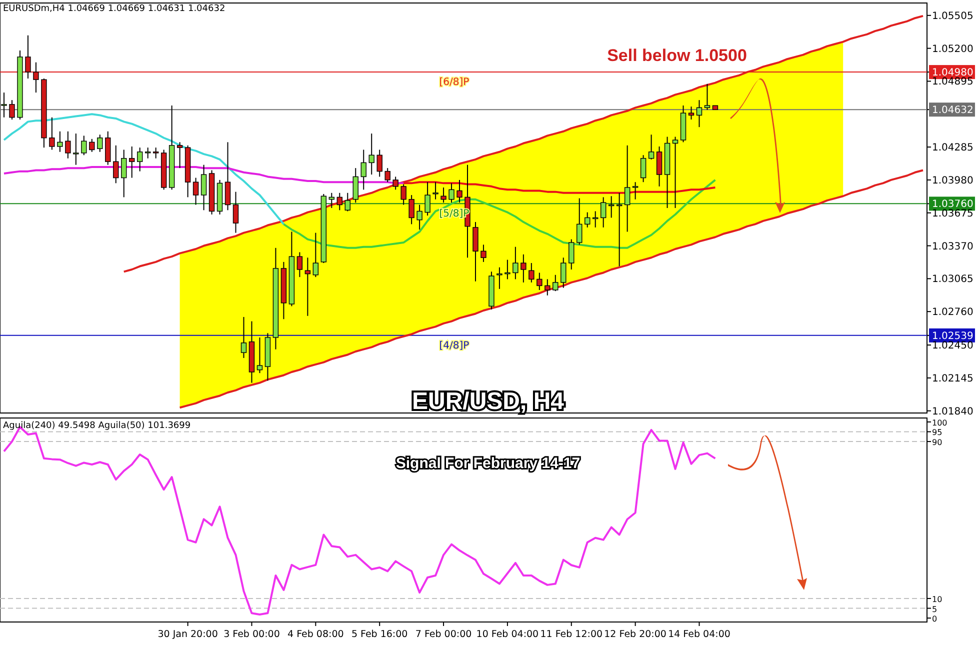  What do you see at coordinates (97, 426) in the screenshot?
I see `annotation: Aguila(240) 49.5498 Aguila(50) 101.3699` at bounding box center [97, 426].